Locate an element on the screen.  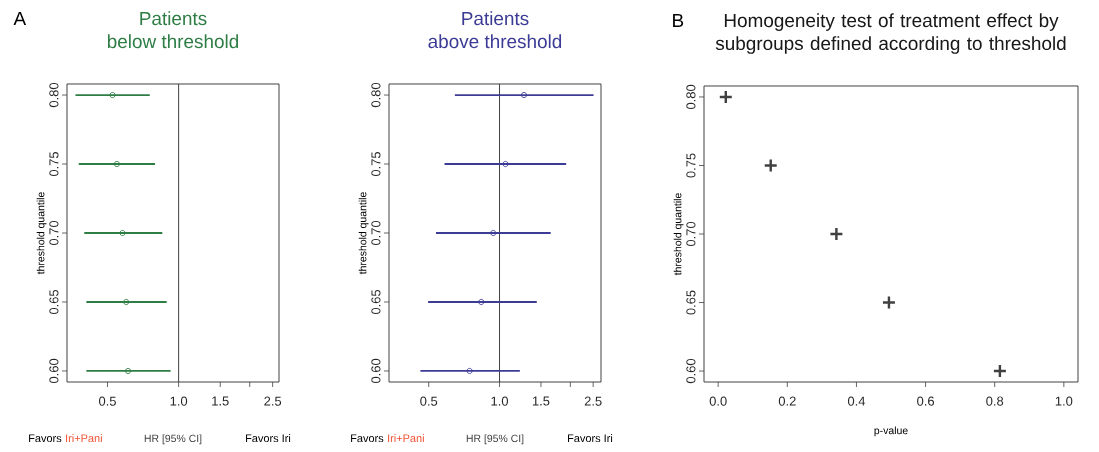
x-tick-label: 0.8 is located at coordinates (995, 401).